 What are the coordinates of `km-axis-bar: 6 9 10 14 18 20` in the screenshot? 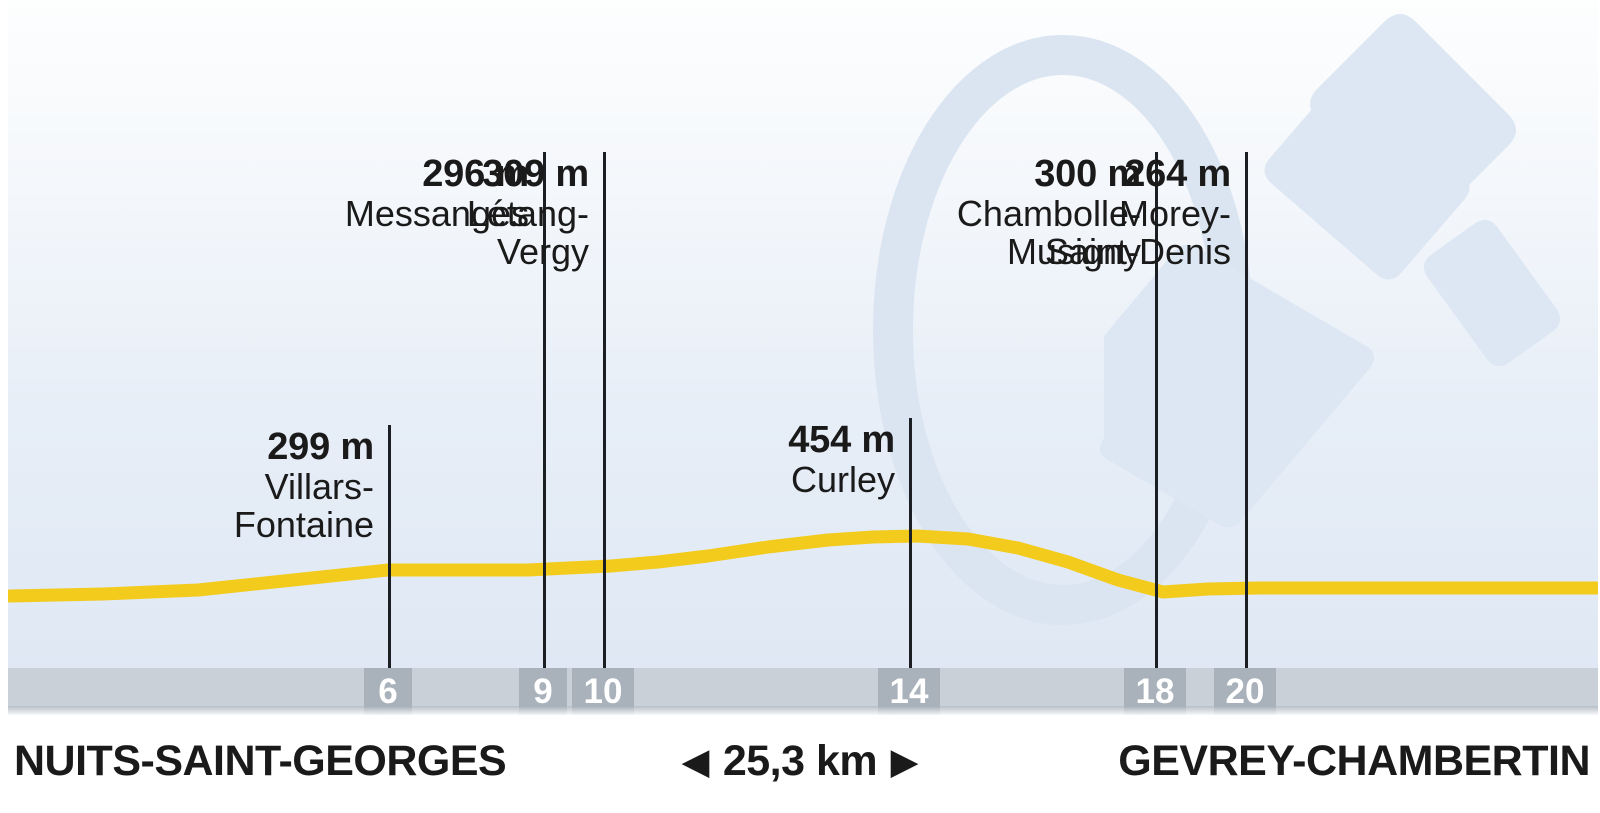 It's located at (803, 691).